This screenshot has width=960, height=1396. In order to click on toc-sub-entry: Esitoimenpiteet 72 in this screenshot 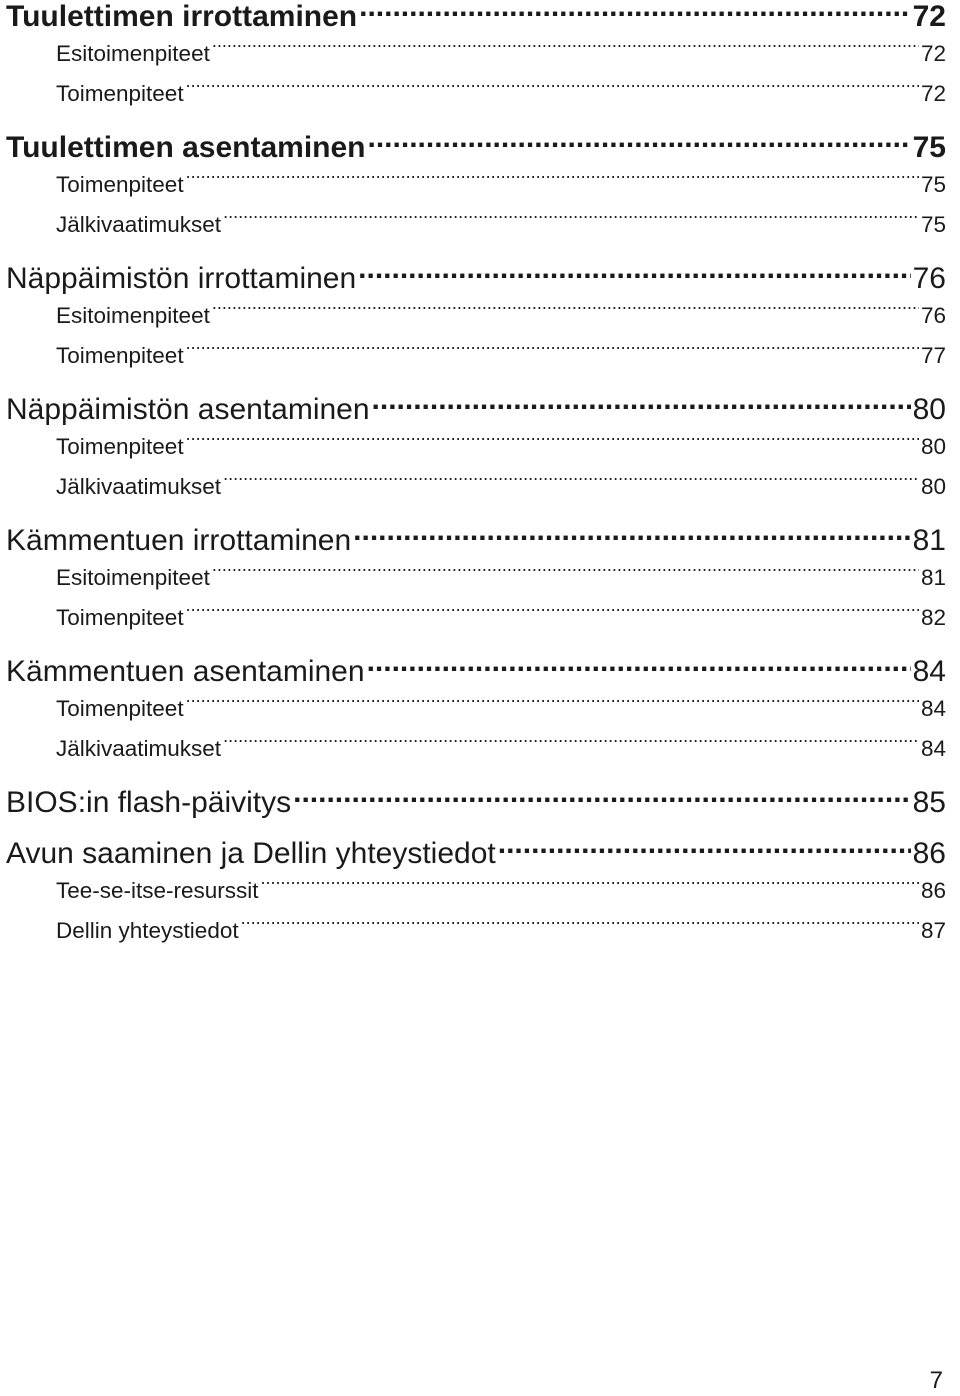, I will do `click(476, 54)`.